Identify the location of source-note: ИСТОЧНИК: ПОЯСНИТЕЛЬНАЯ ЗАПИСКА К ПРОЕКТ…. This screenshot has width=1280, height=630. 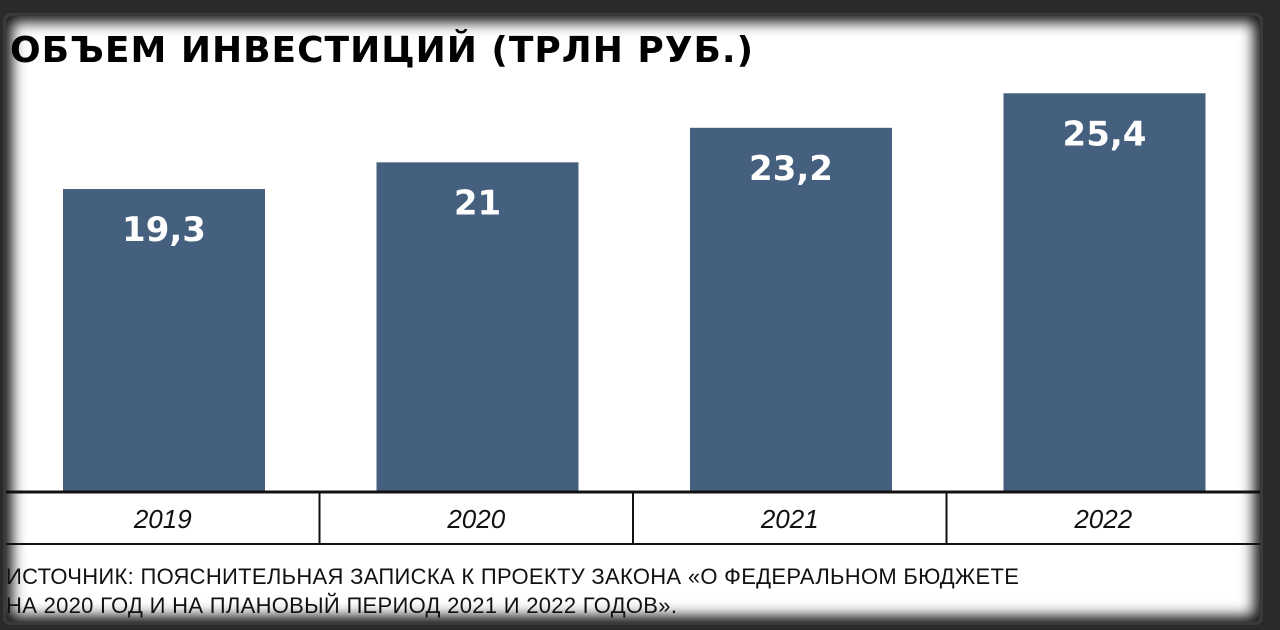
(512, 591).